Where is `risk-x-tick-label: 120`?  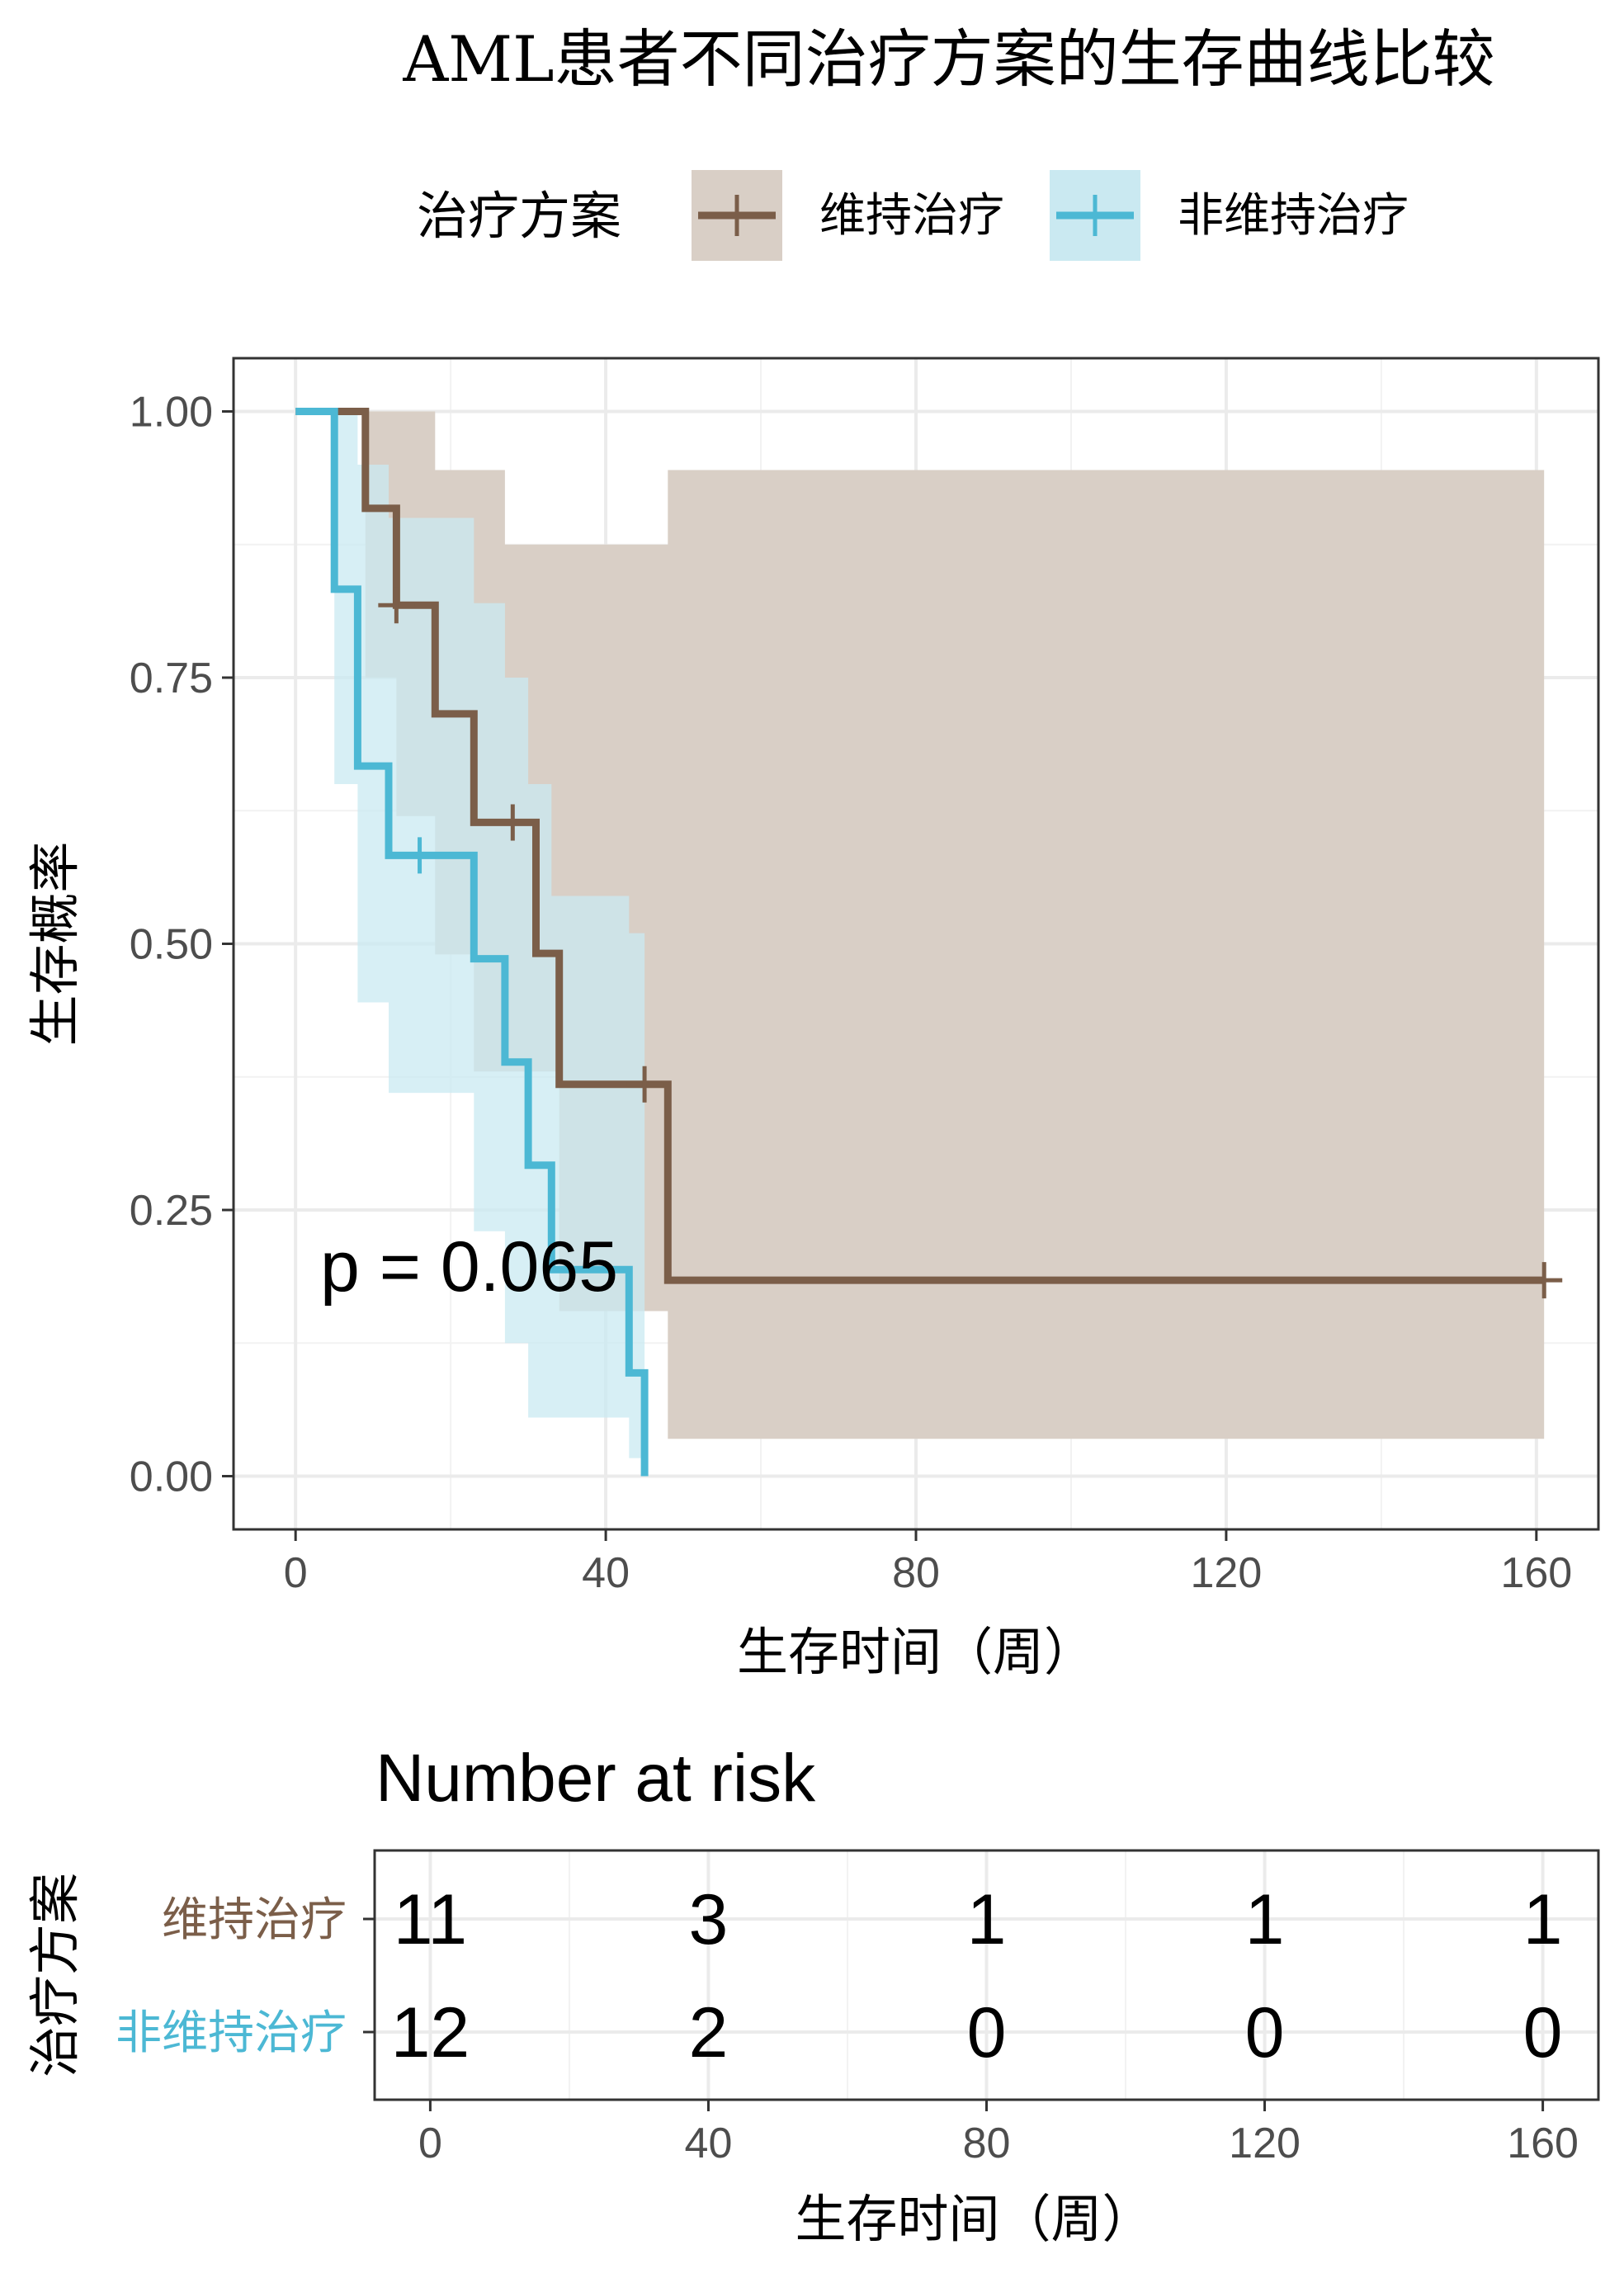
risk-x-tick-label: 120 is located at coordinates (1265, 2143).